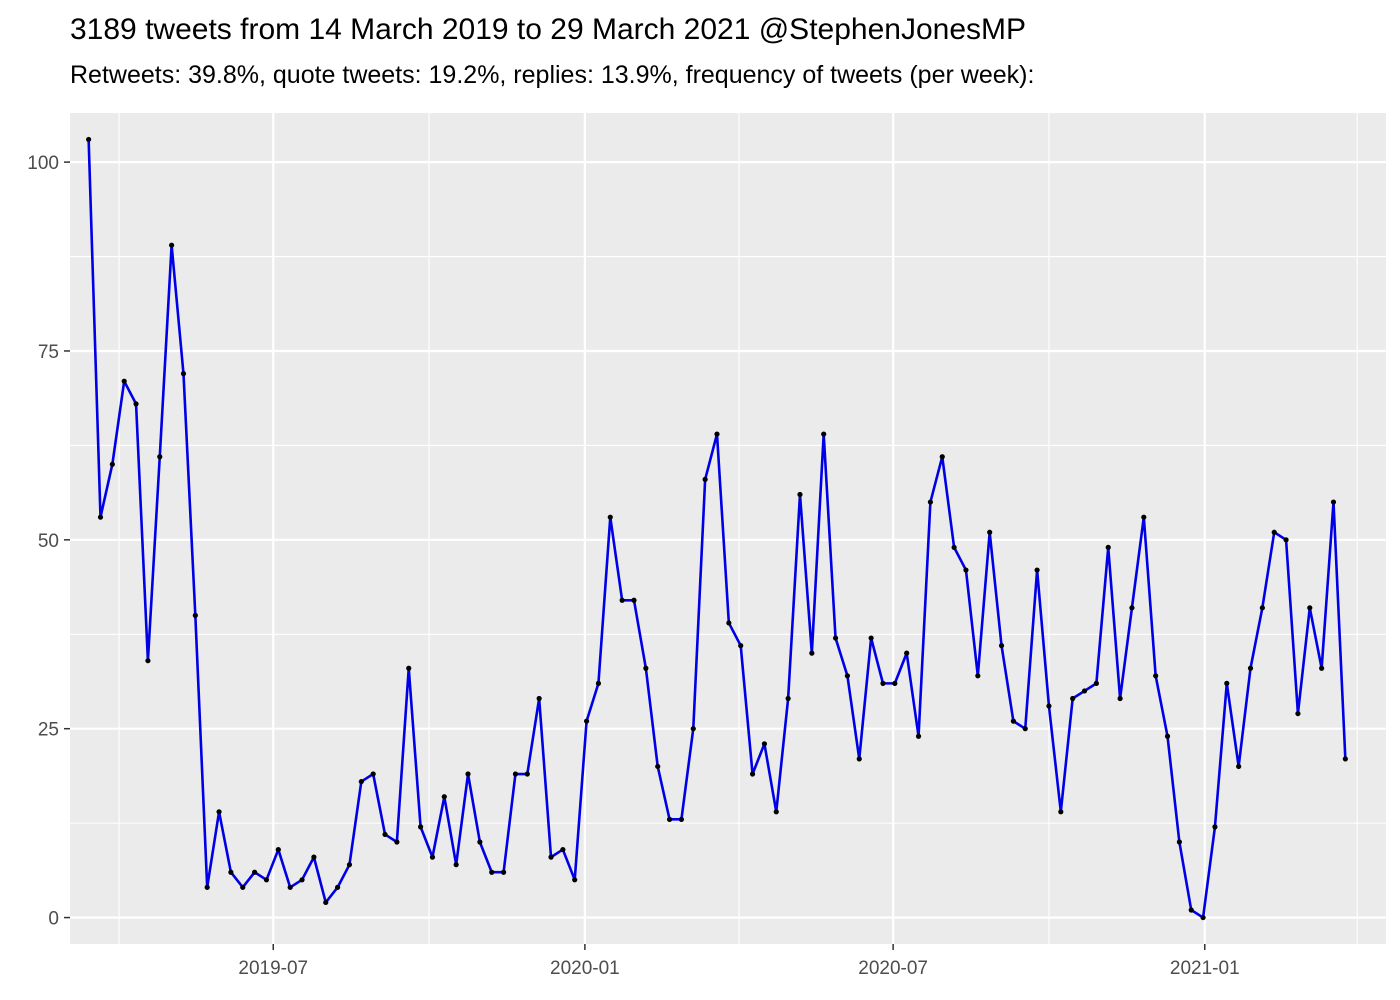 This screenshot has height=1000, width=1400. Describe the element at coordinates (43, 163) in the screenshot. I see `y-tick-label: 100` at that location.